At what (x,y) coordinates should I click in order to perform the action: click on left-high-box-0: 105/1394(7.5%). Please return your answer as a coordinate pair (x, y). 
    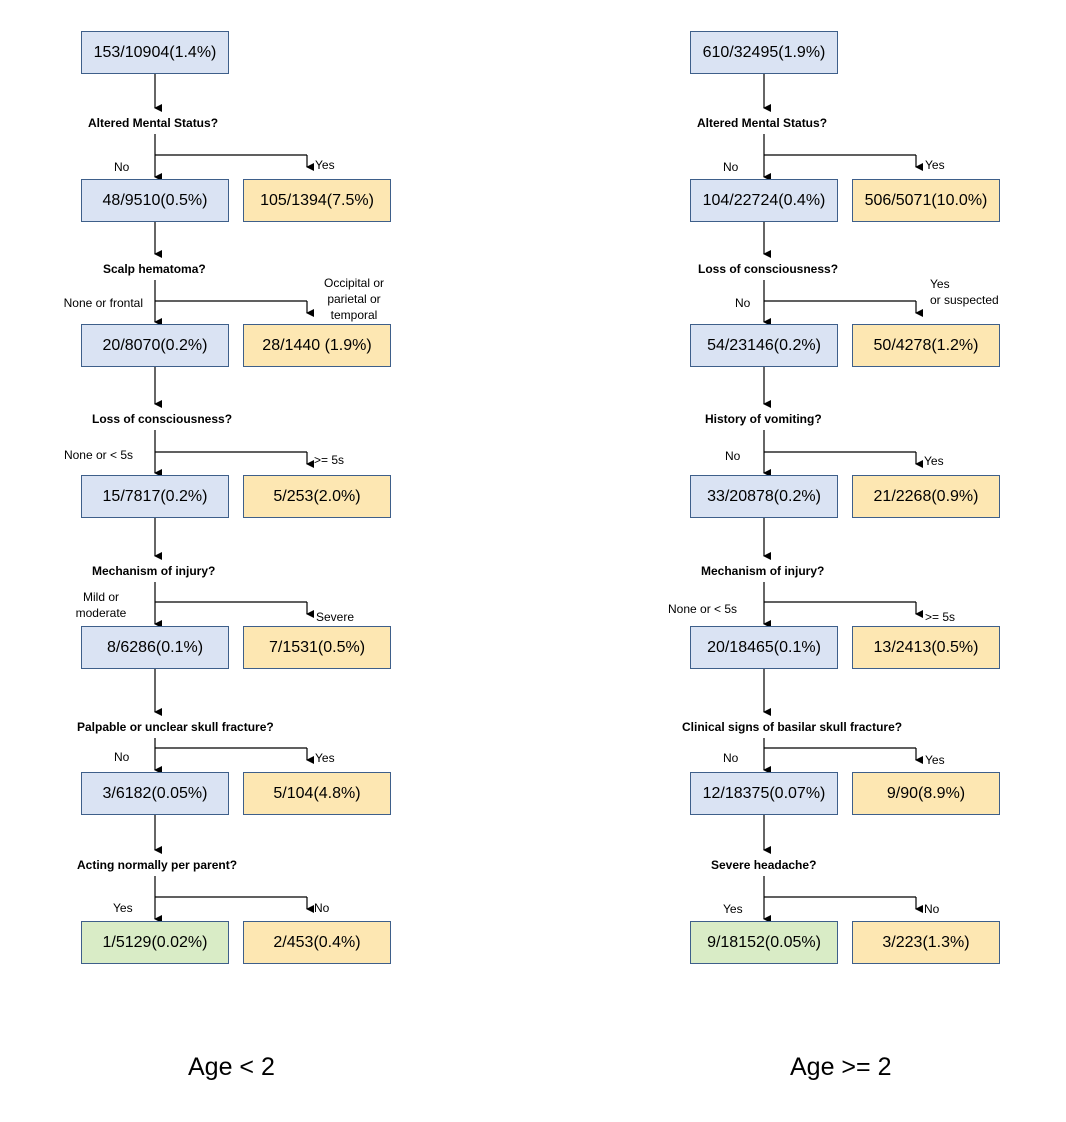
    Looking at the image, I should click on (317, 200).